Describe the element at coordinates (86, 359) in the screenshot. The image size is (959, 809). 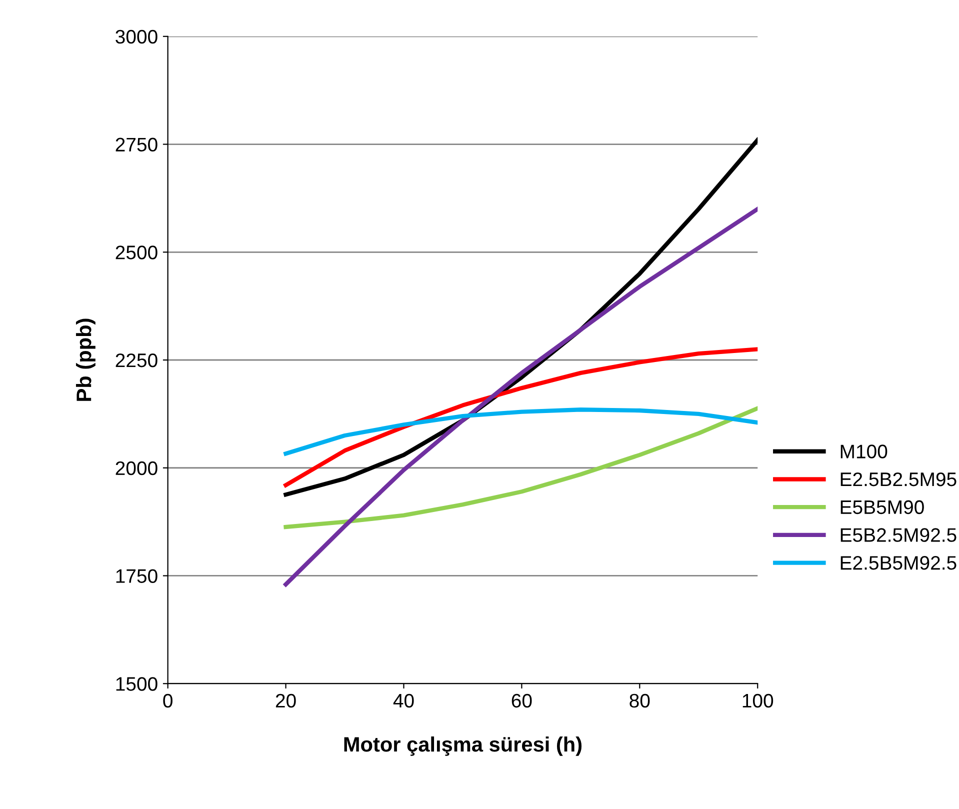
I see `y-axis-title: Pb (ppb)` at that location.